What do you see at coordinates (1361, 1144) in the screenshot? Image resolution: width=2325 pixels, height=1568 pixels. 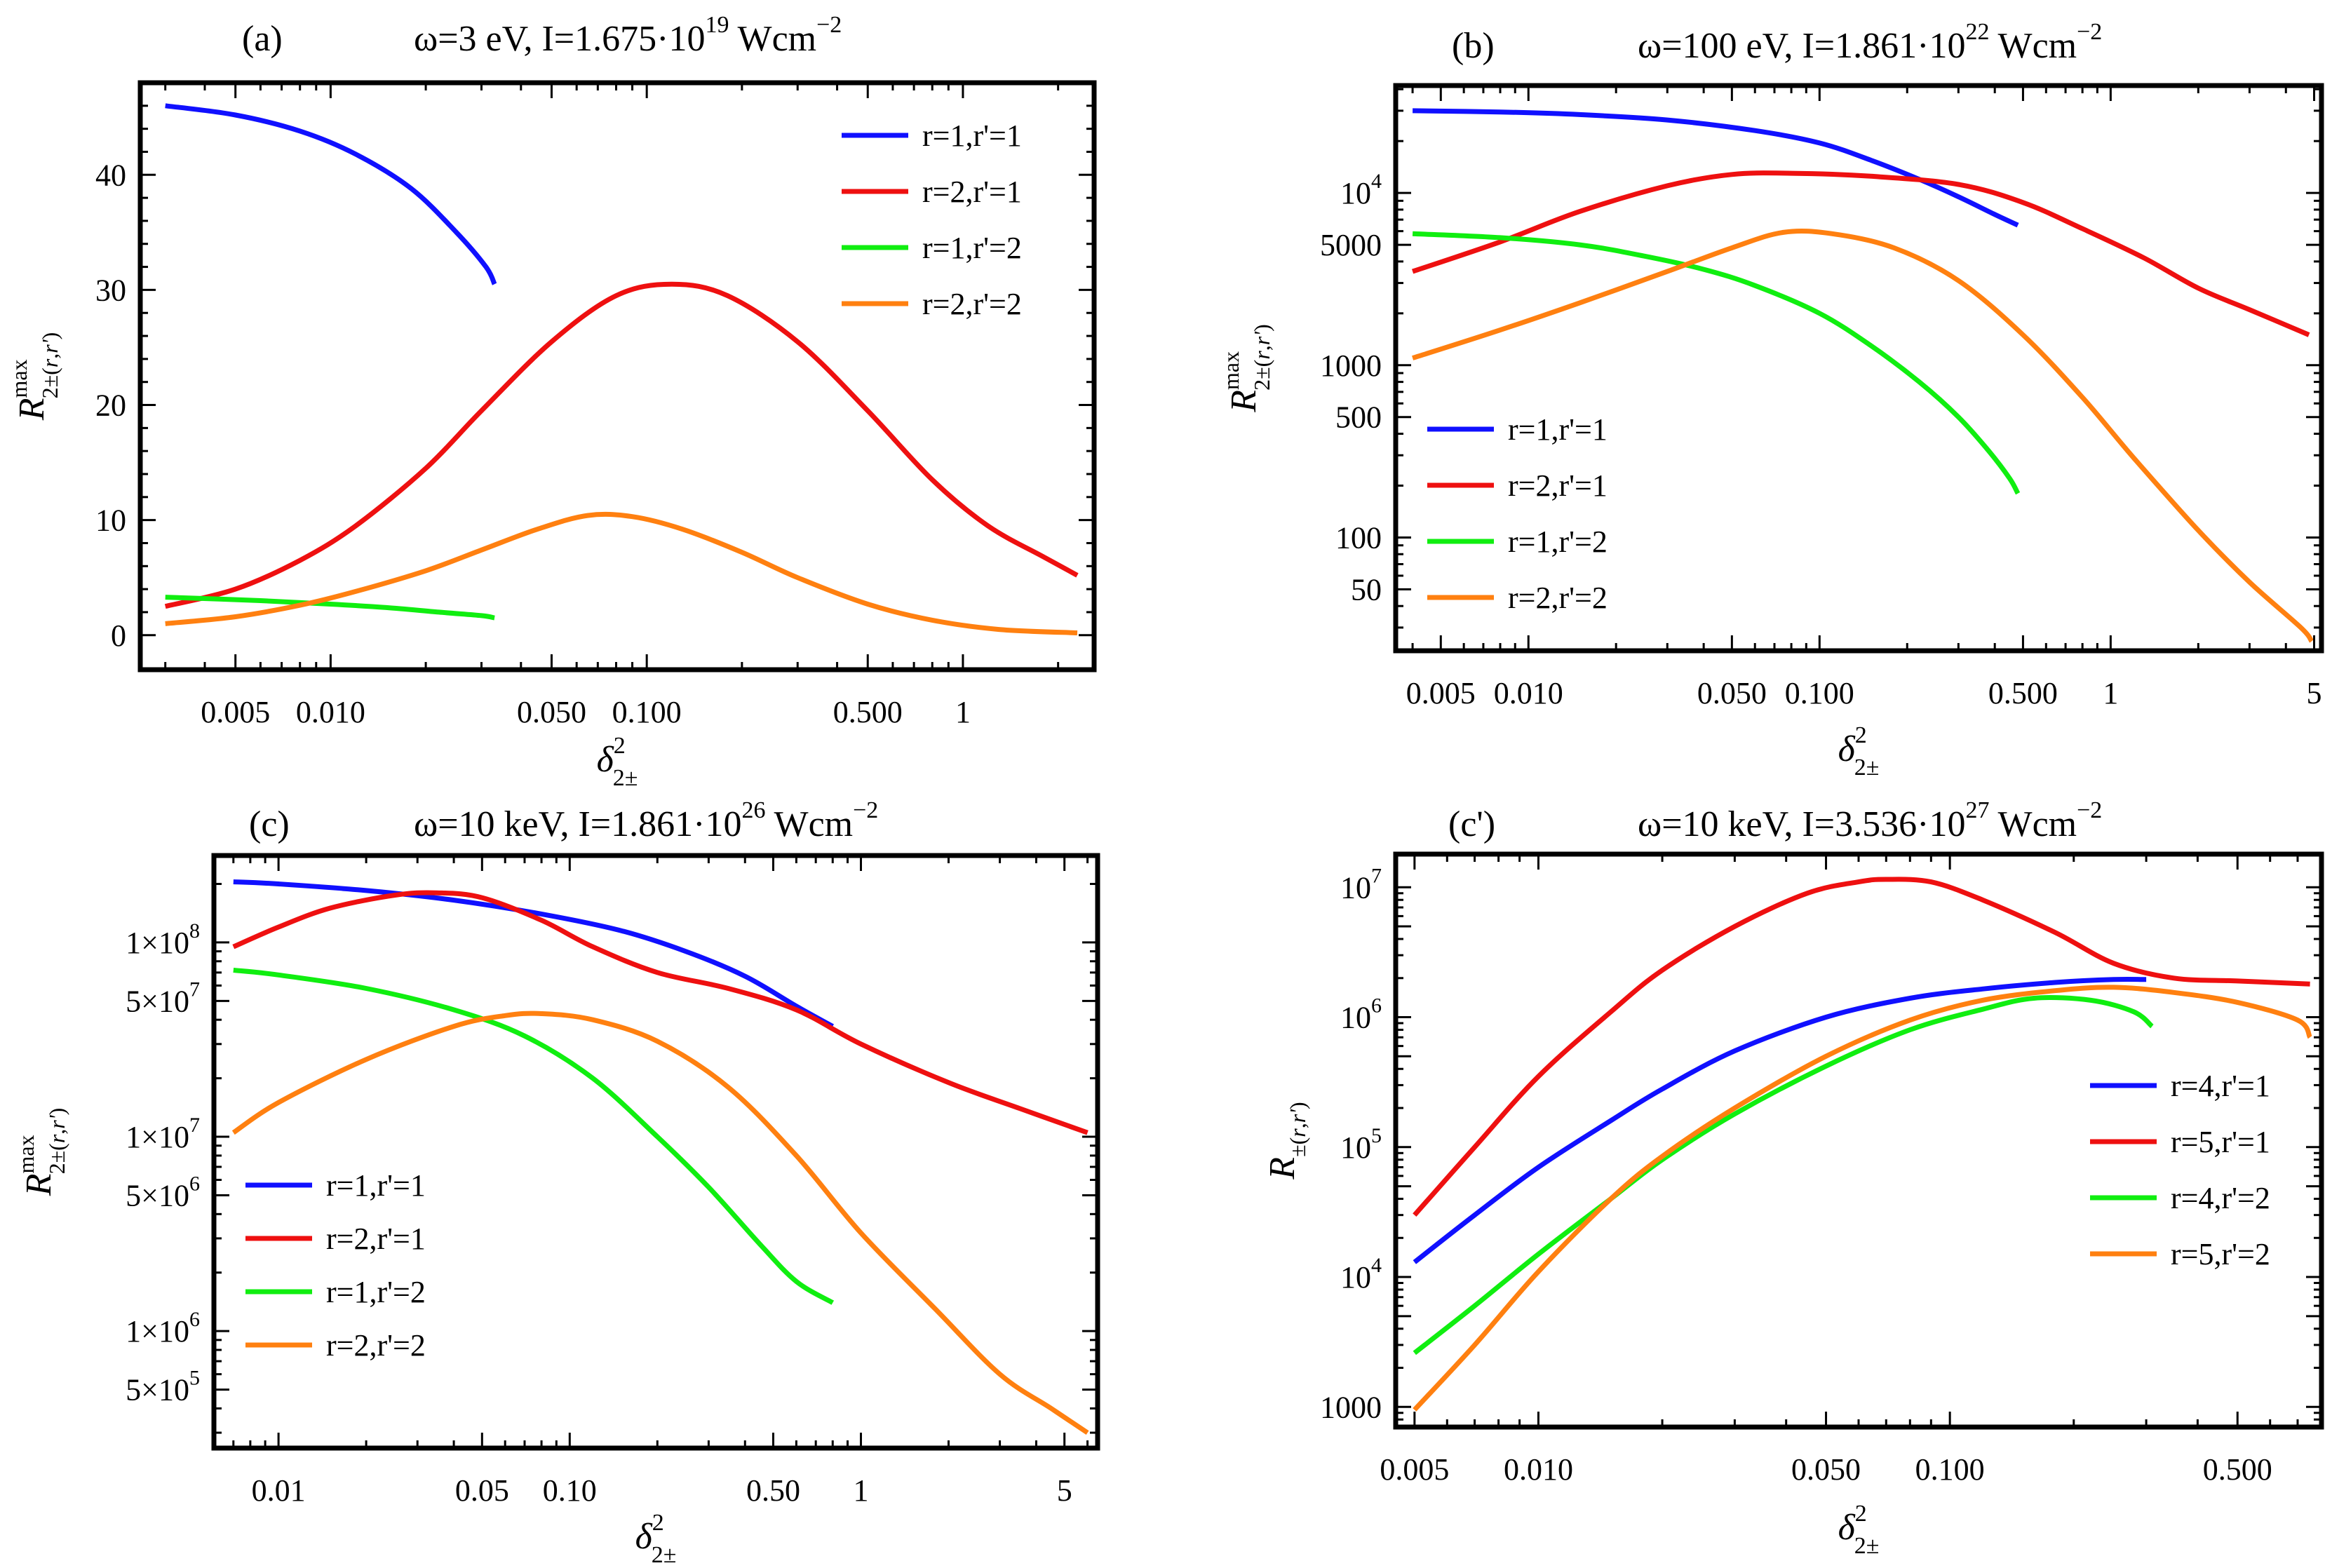 I see `y-tick-label: 10⁵` at bounding box center [1361, 1144].